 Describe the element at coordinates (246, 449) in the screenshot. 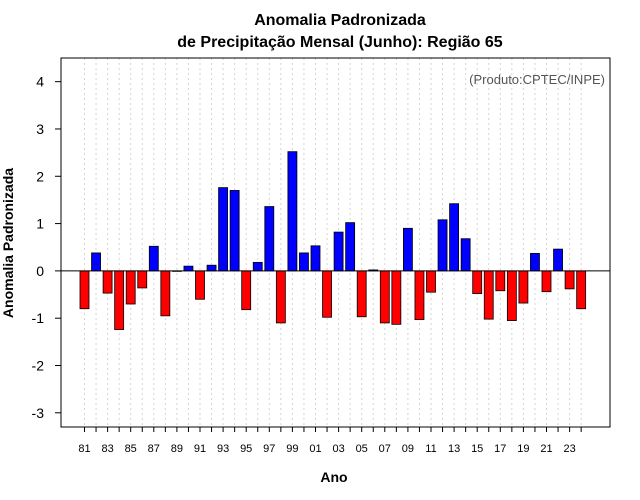

I see `x-tick-label: 95` at that location.